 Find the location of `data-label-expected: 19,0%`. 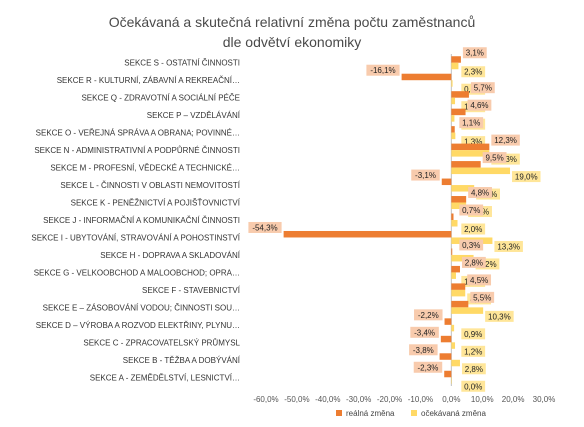

data-label-expected: 19,0% is located at coordinates (526, 177).